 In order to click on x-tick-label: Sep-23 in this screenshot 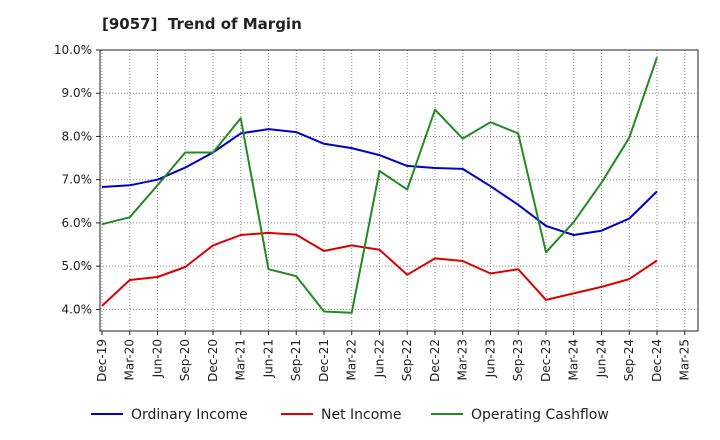, I will do `click(518, 360)`.